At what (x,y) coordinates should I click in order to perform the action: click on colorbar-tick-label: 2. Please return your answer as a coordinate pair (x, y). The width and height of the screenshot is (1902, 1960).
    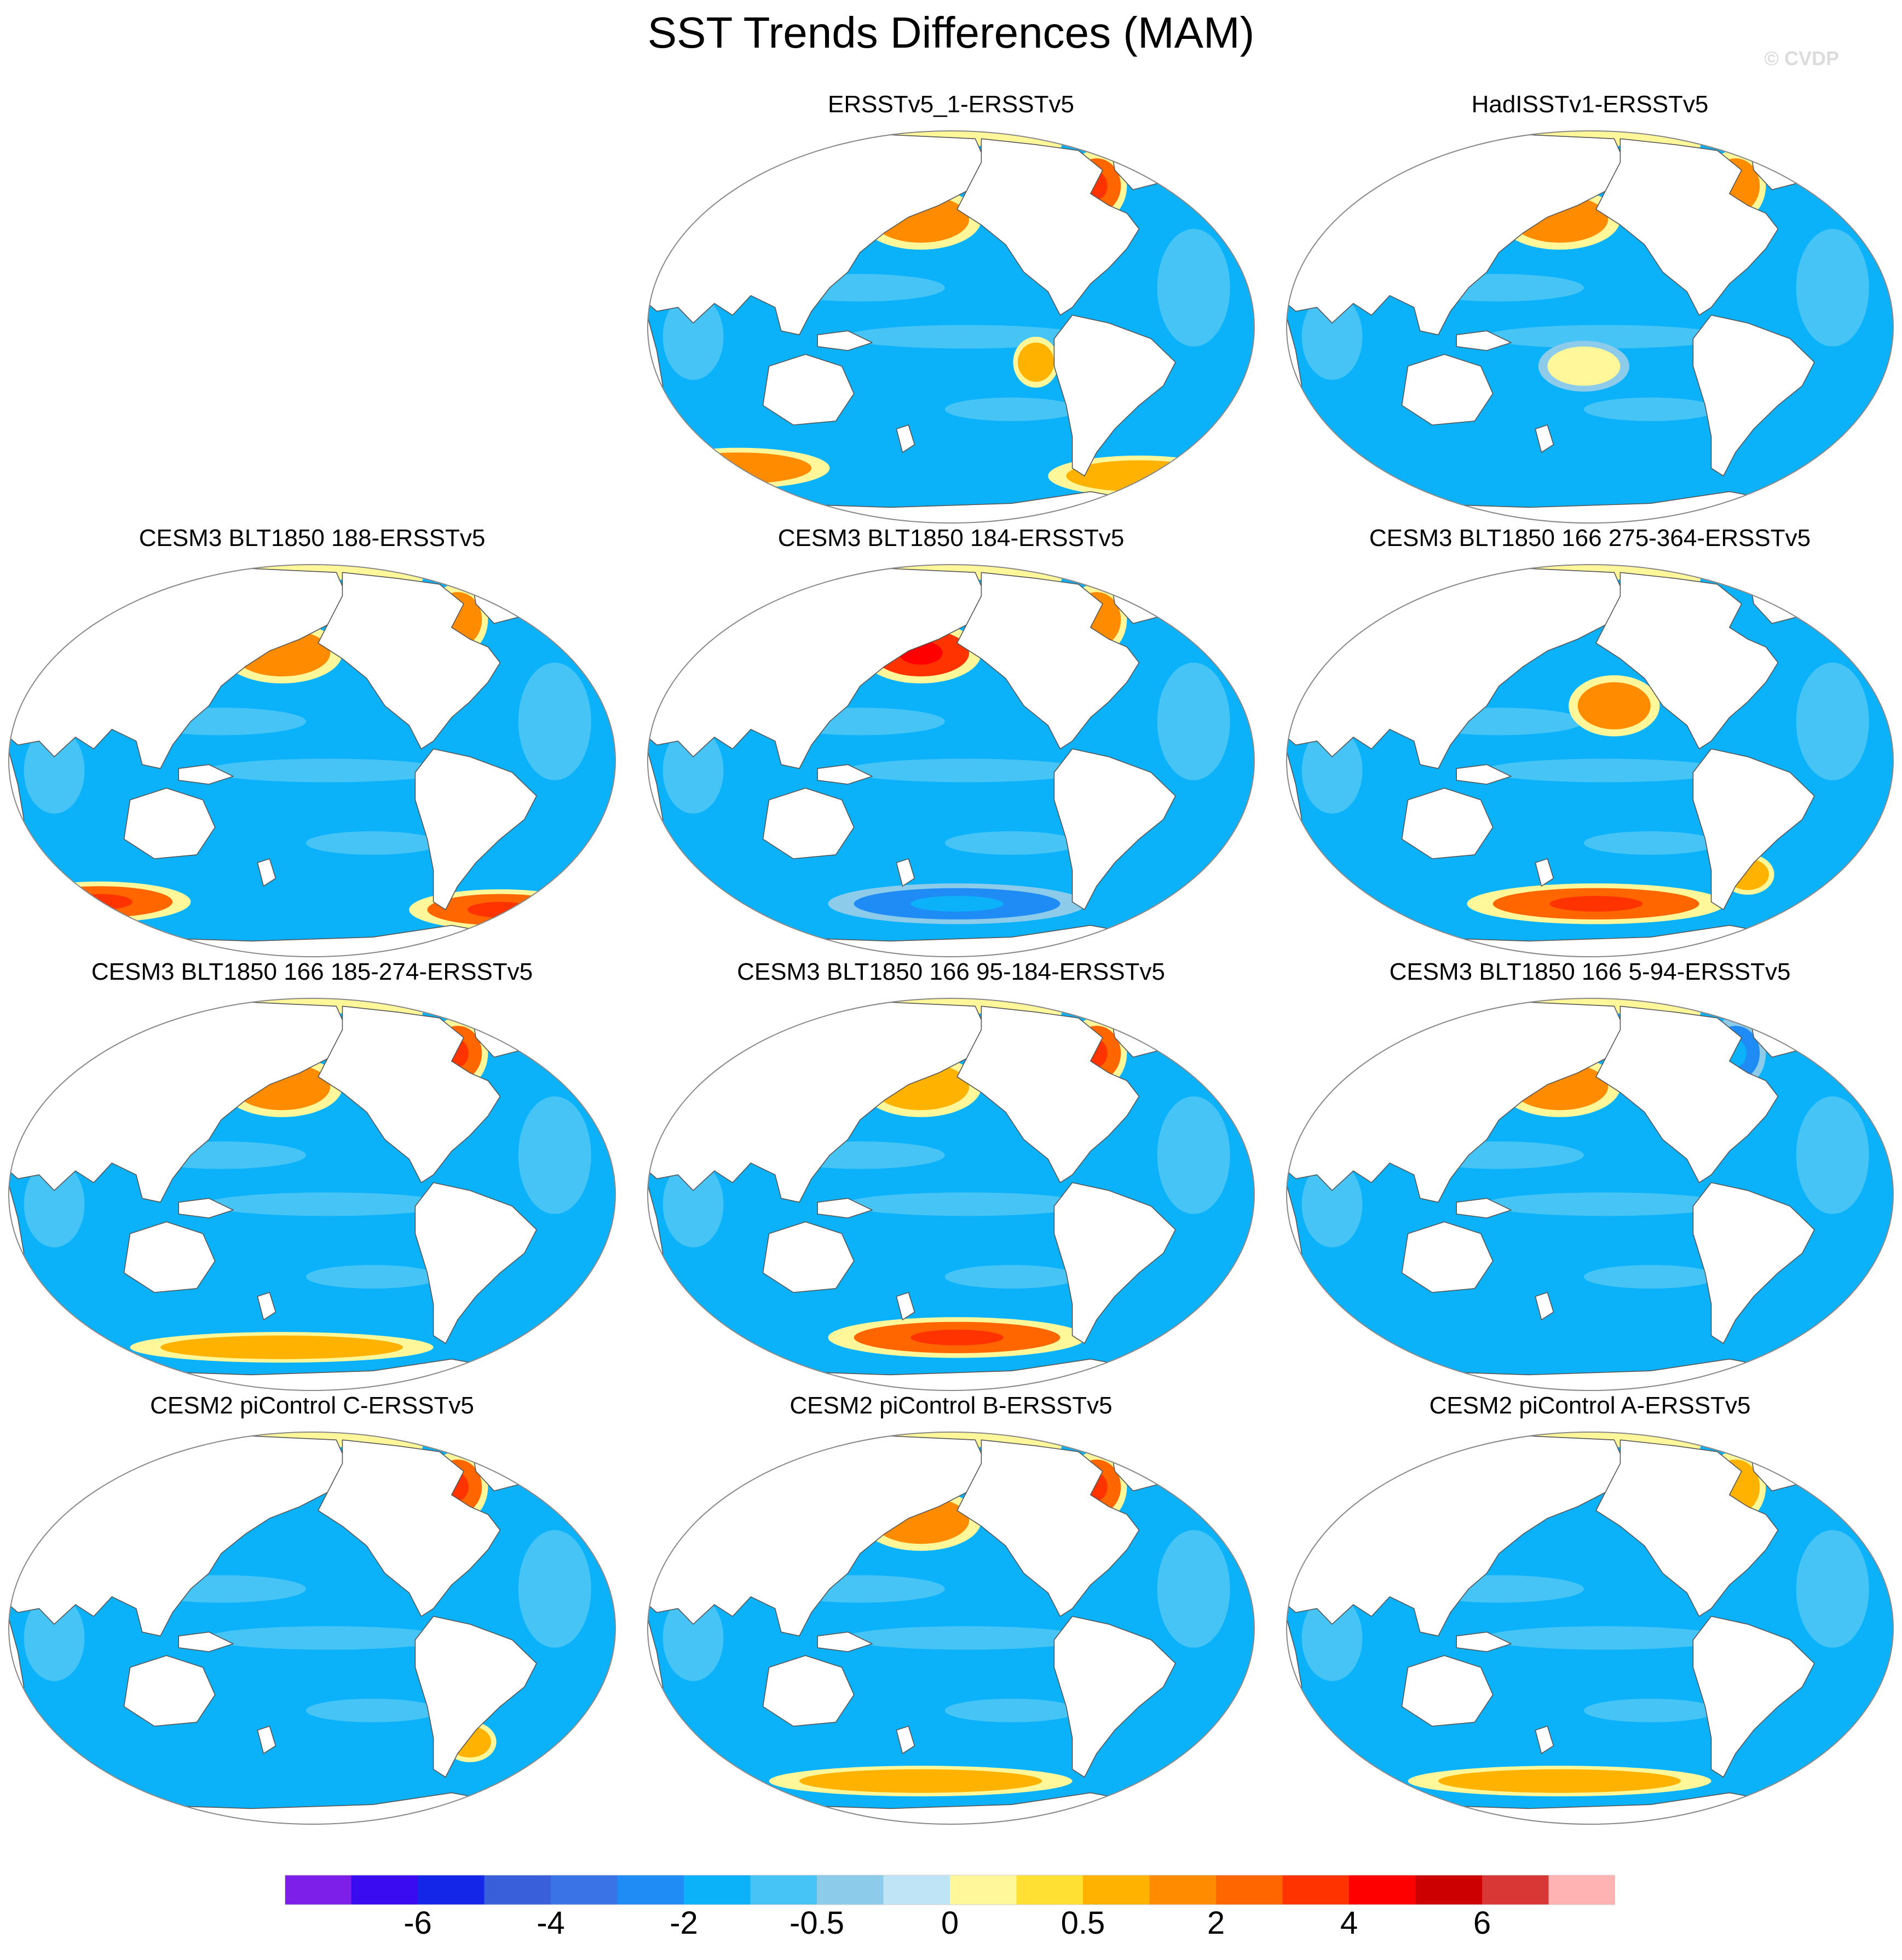
    Looking at the image, I should click on (1216, 1923).